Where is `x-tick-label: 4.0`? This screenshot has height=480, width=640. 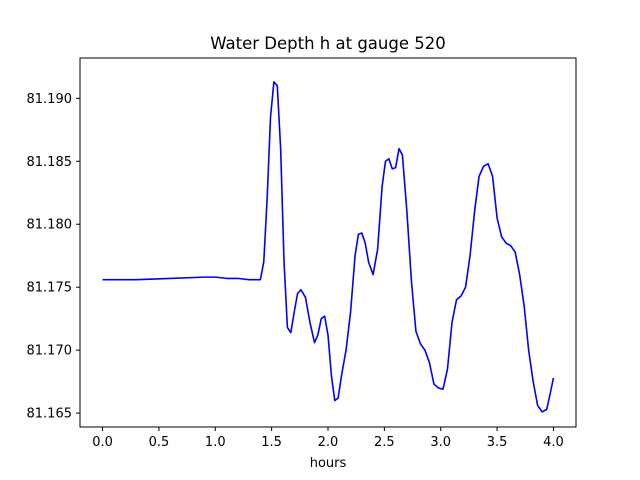 x-tick-label: 4.0 is located at coordinates (553, 442).